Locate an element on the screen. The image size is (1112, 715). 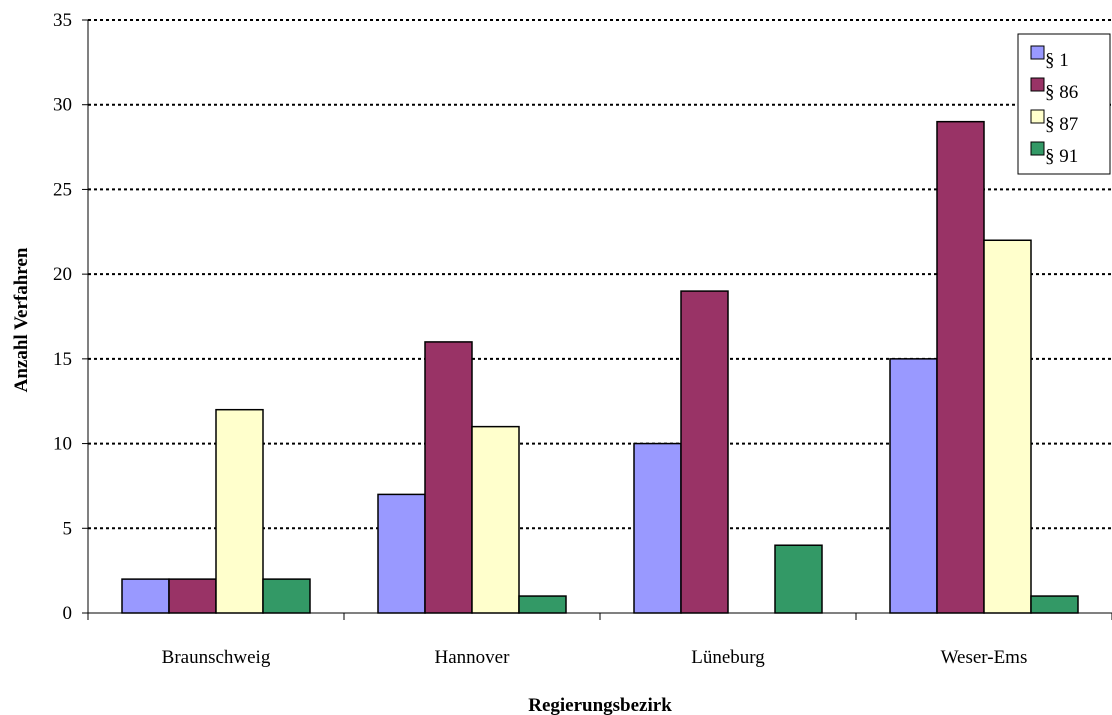
y-tick-label: 0 is located at coordinates (68, 613).